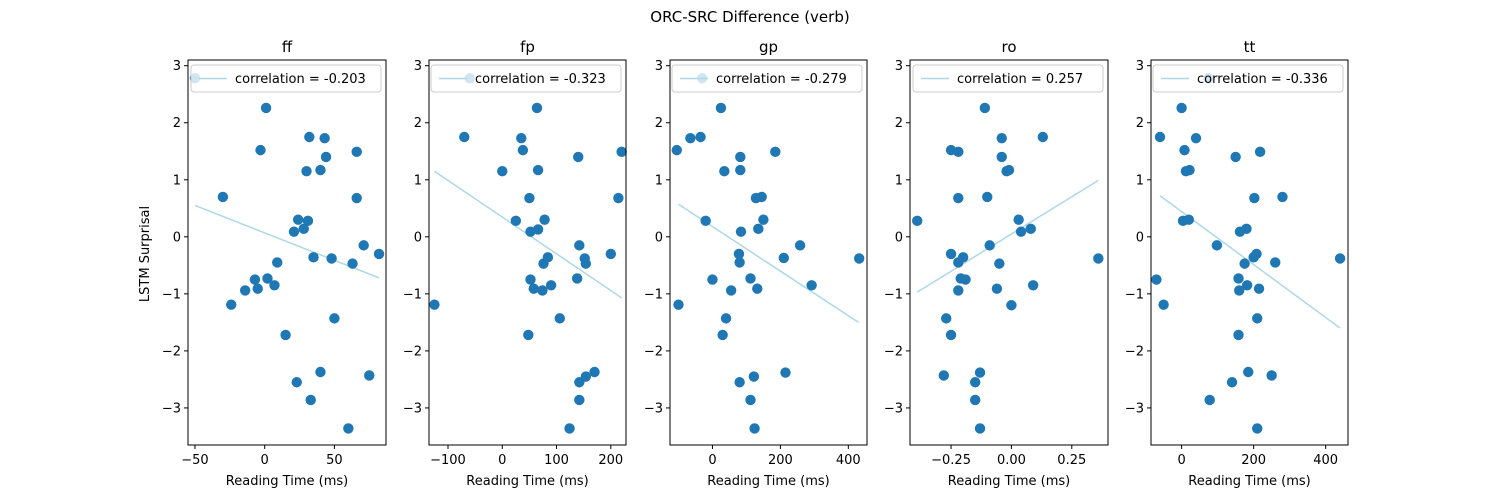 This screenshot has width=1500, height=500. Describe the element at coordinates (781, 79) in the screenshot. I see `legend-label: correlation = -0.279` at that location.